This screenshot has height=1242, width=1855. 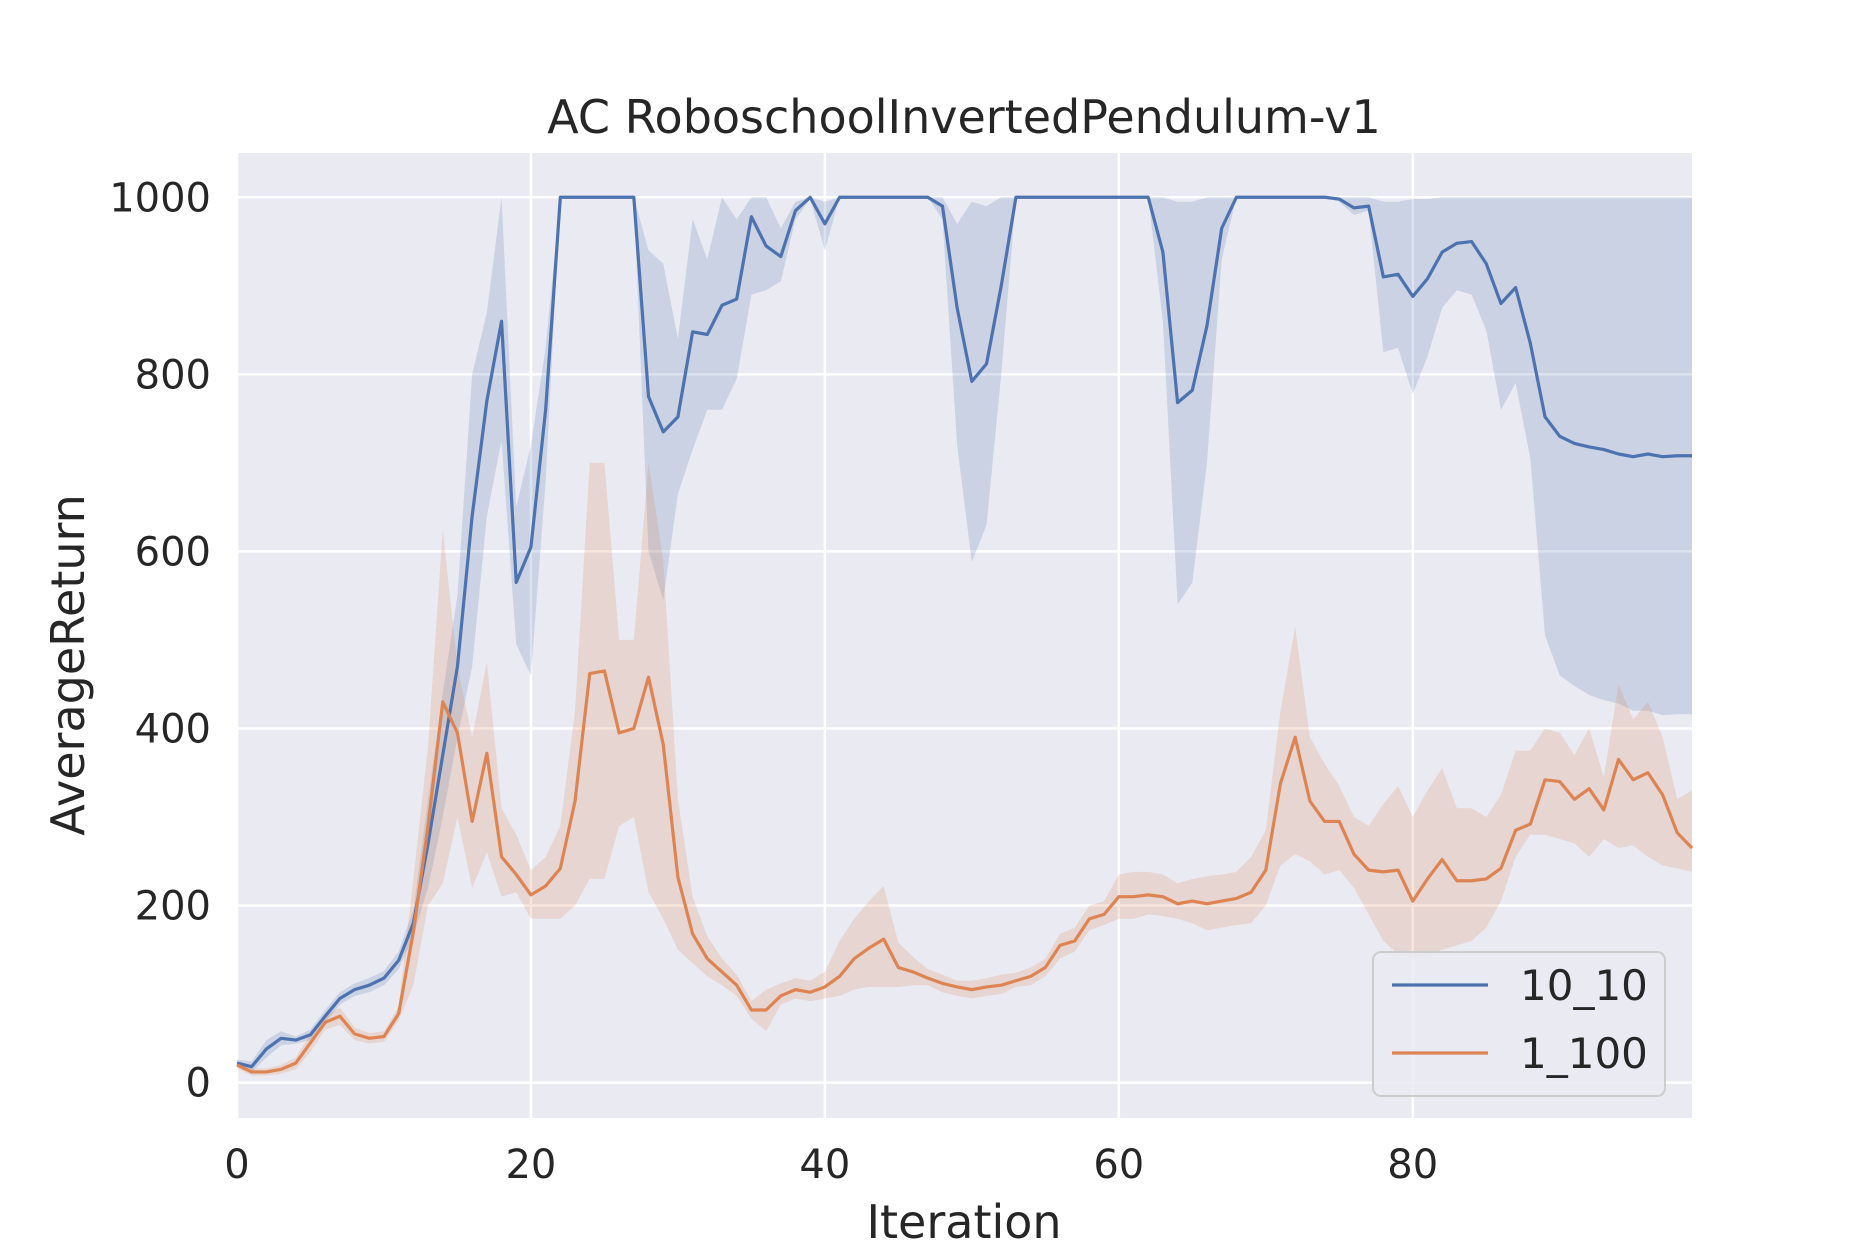 What do you see at coordinates (236, 1165) in the screenshot?
I see `x-tick-label: 0` at bounding box center [236, 1165].